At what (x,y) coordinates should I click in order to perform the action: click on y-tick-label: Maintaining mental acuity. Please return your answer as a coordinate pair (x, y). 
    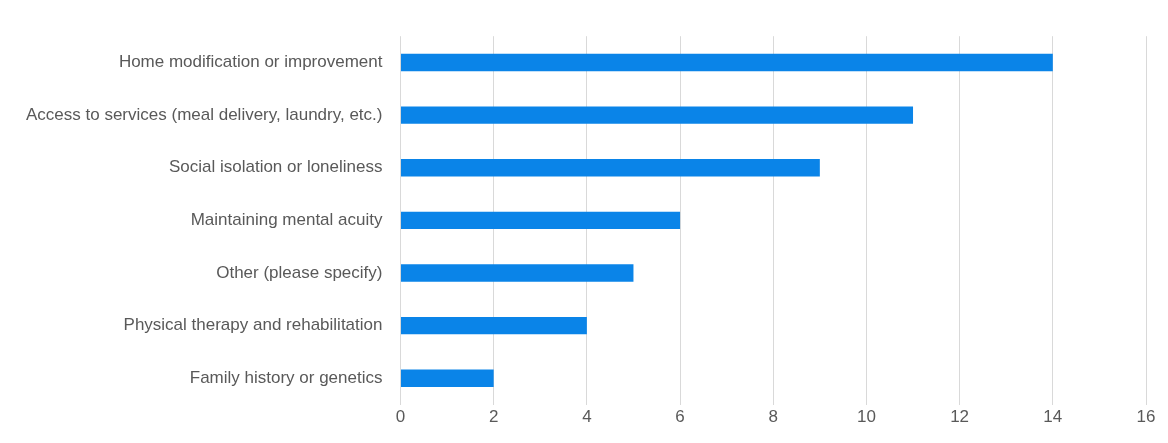
    Looking at the image, I should click on (286, 220).